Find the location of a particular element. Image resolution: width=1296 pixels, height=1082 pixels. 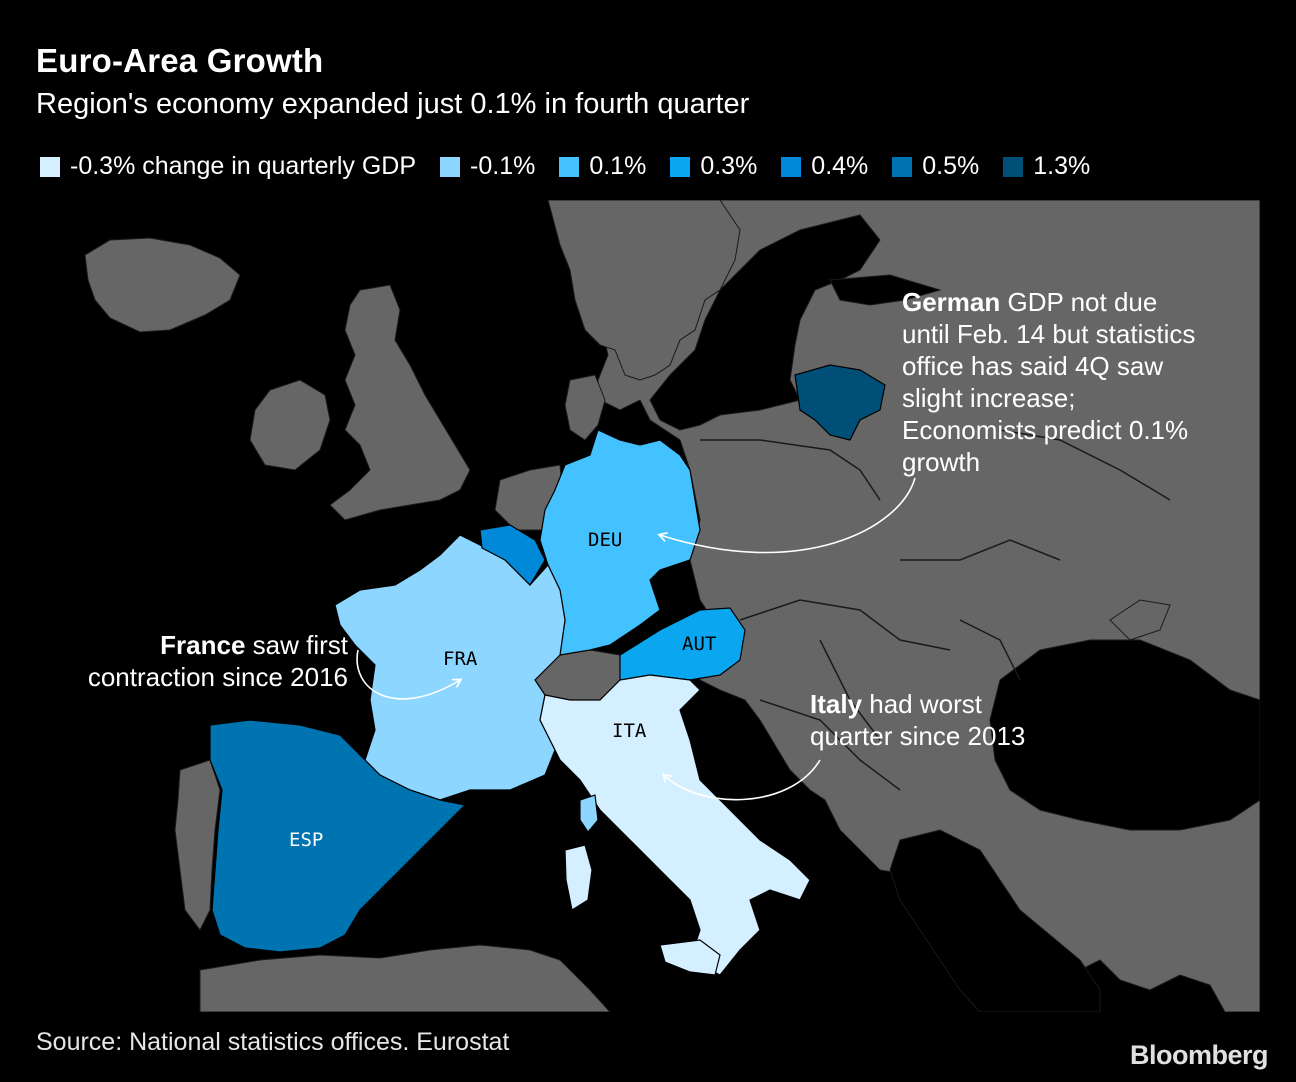

land-ireland is located at coordinates (290, 425).